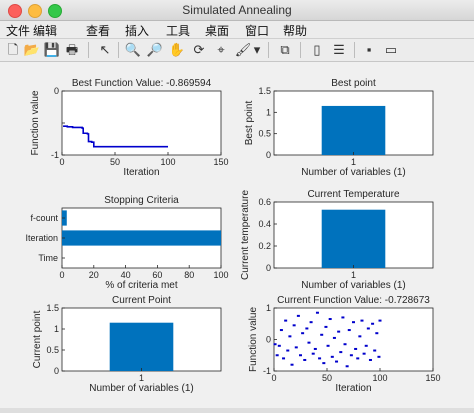 This screenshot has height=413, width=474. Describe the element at coordinates (189, 275) in the screenshot. I see `stopping-criteria-x-tick-label: 80` at that location.